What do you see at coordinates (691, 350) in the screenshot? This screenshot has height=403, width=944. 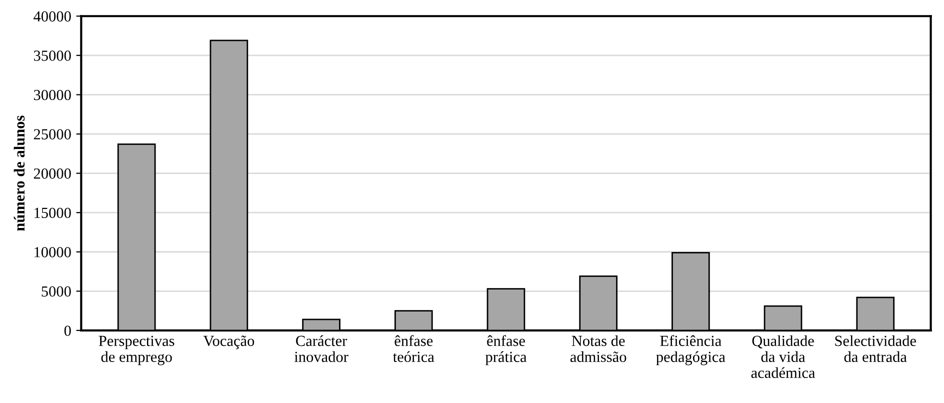 I see `x-tick-label: Eficiência pedagógica` at bounding box center [691, 350].